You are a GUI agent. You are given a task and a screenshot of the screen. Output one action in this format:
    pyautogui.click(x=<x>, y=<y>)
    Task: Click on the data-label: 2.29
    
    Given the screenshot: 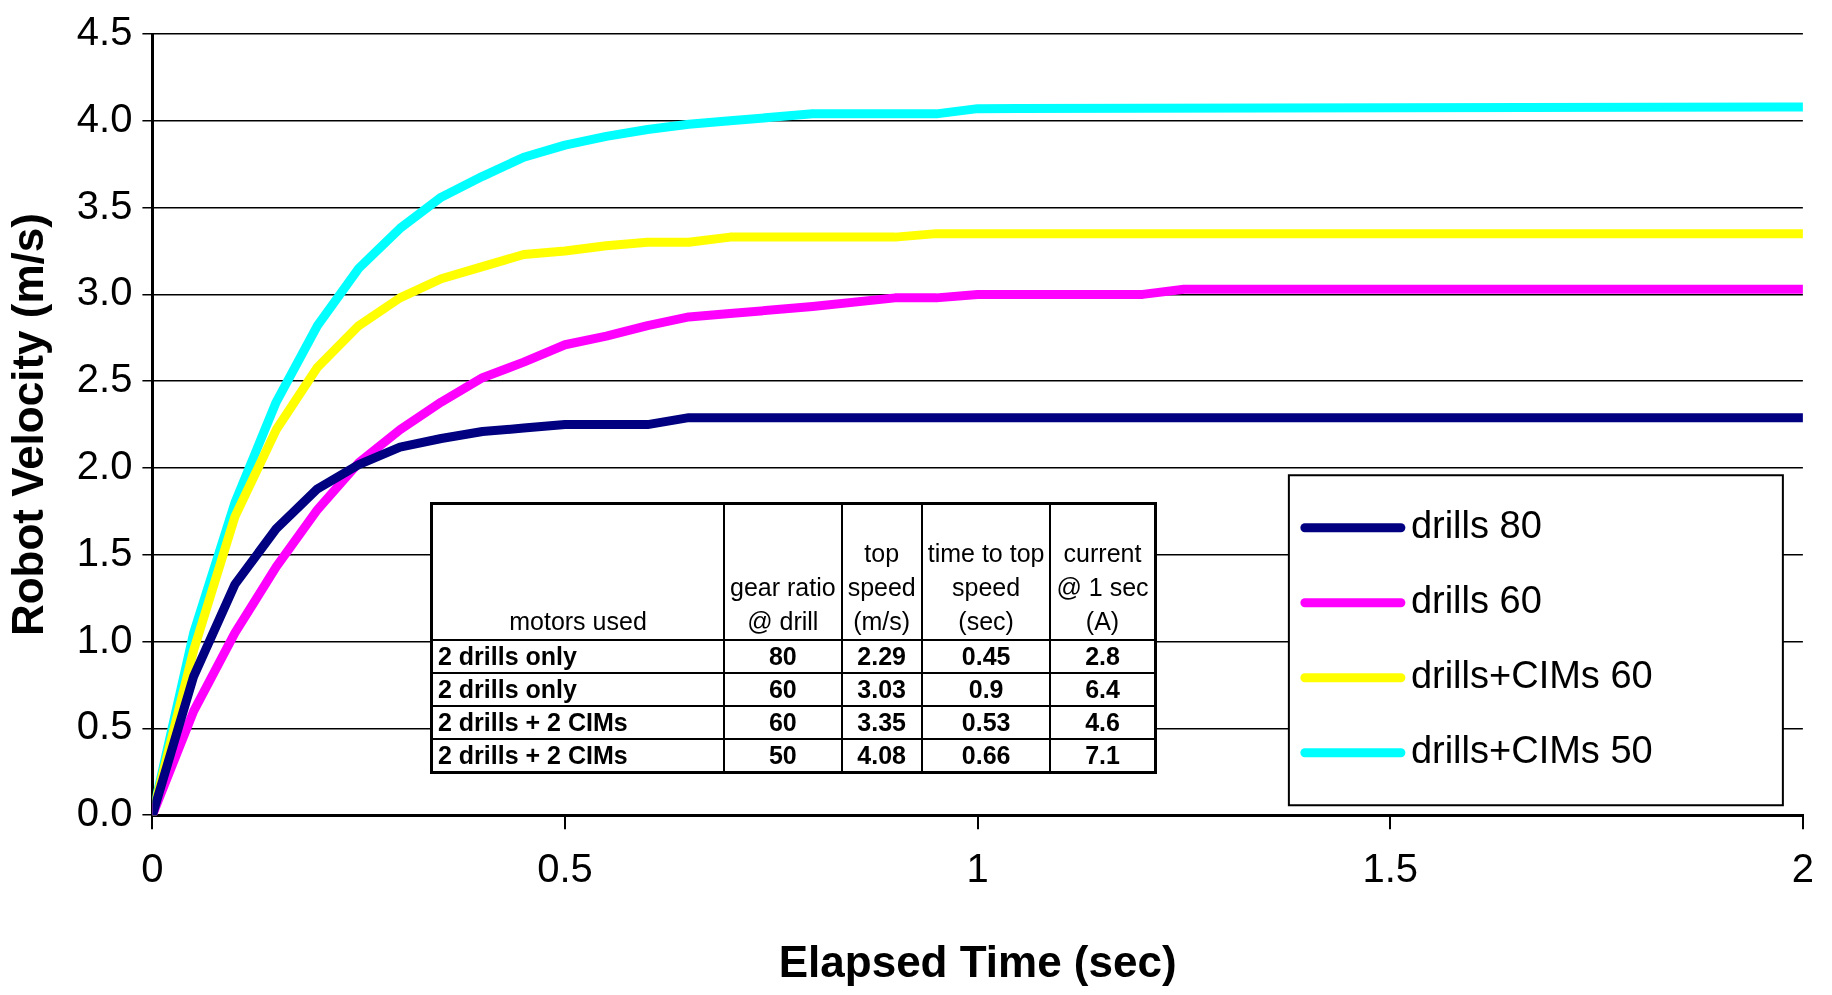 What is the action you would take?
    pyautogui.click(x=881, y=656)
    